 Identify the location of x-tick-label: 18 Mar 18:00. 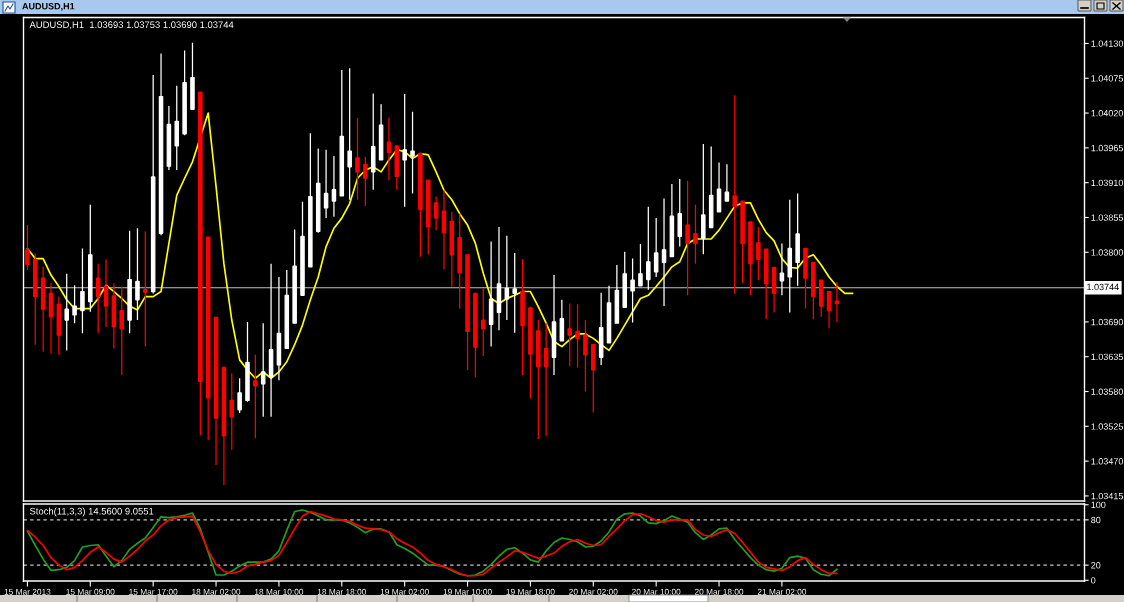
(342, 591).